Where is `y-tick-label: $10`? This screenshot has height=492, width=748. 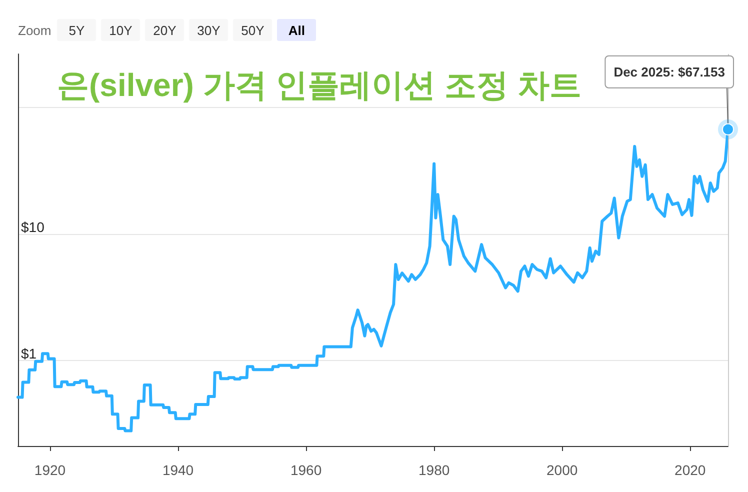 y-tick-label: $10 is located at coordinates (33, 226).